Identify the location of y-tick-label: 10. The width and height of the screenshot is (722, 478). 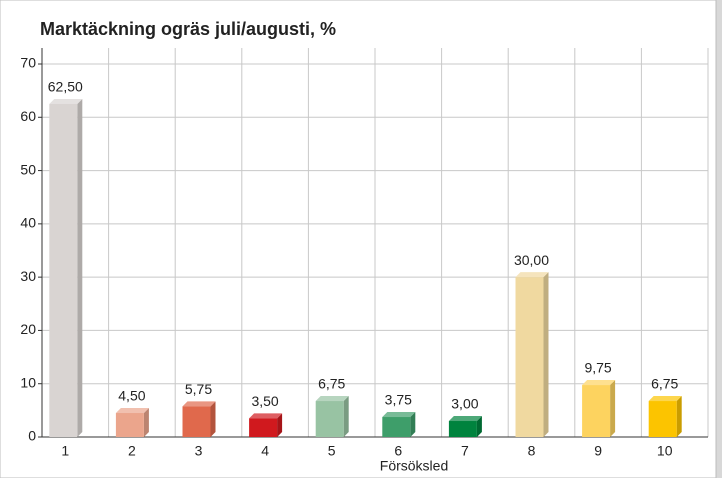
(28, 382).